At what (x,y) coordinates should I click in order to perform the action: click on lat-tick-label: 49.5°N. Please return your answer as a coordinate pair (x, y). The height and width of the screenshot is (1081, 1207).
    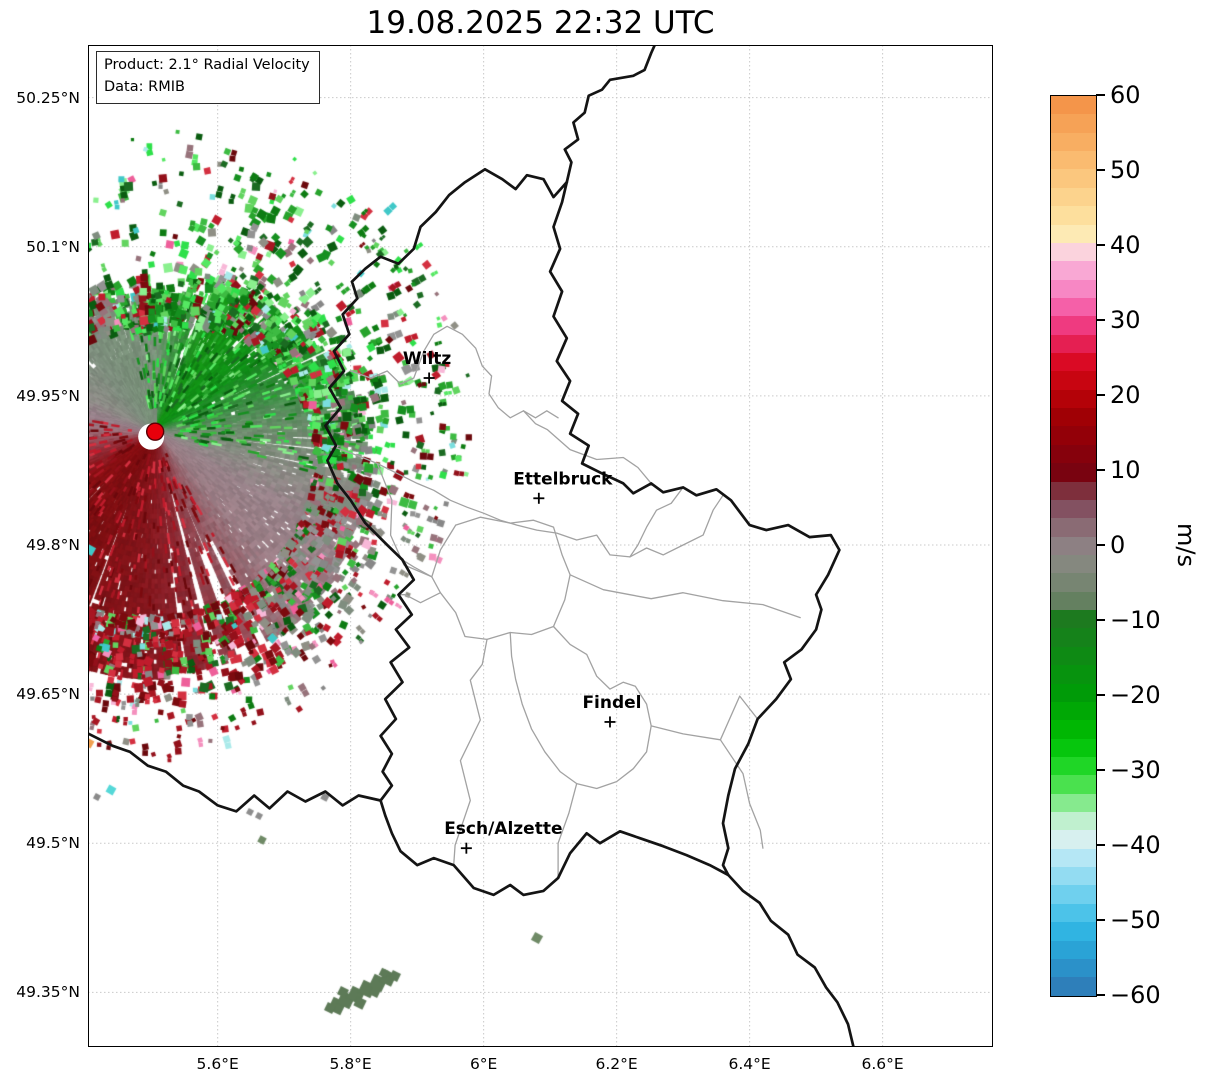
    Looking at the image, I should click on (53, 843).